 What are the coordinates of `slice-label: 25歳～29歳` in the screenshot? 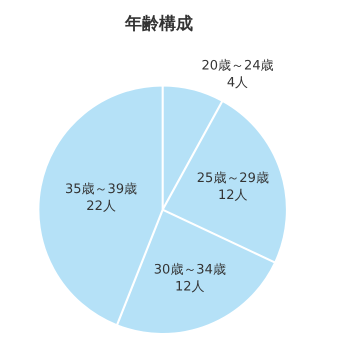 It's located at (232, 178).